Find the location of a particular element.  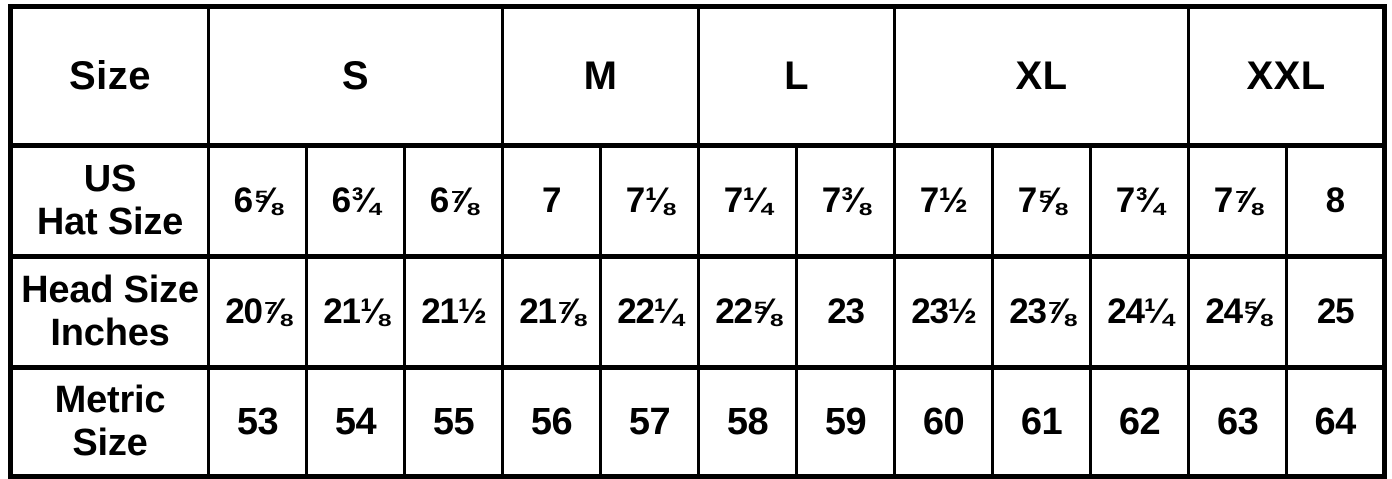

cell-head-size-inches: 21⅛ is located at coordinates (355, 312).